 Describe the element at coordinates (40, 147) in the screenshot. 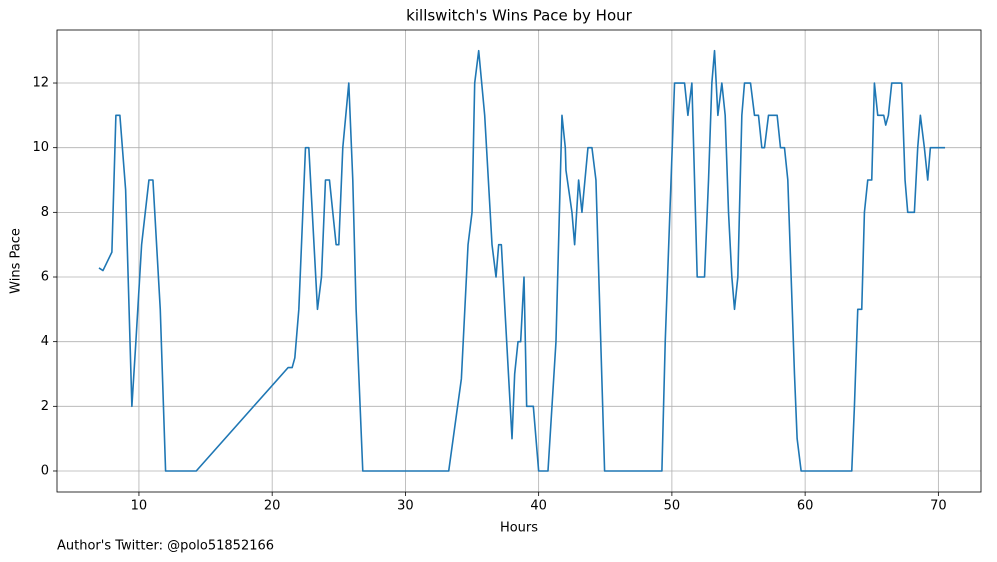

I see `y-tick-label: 10` at that location.